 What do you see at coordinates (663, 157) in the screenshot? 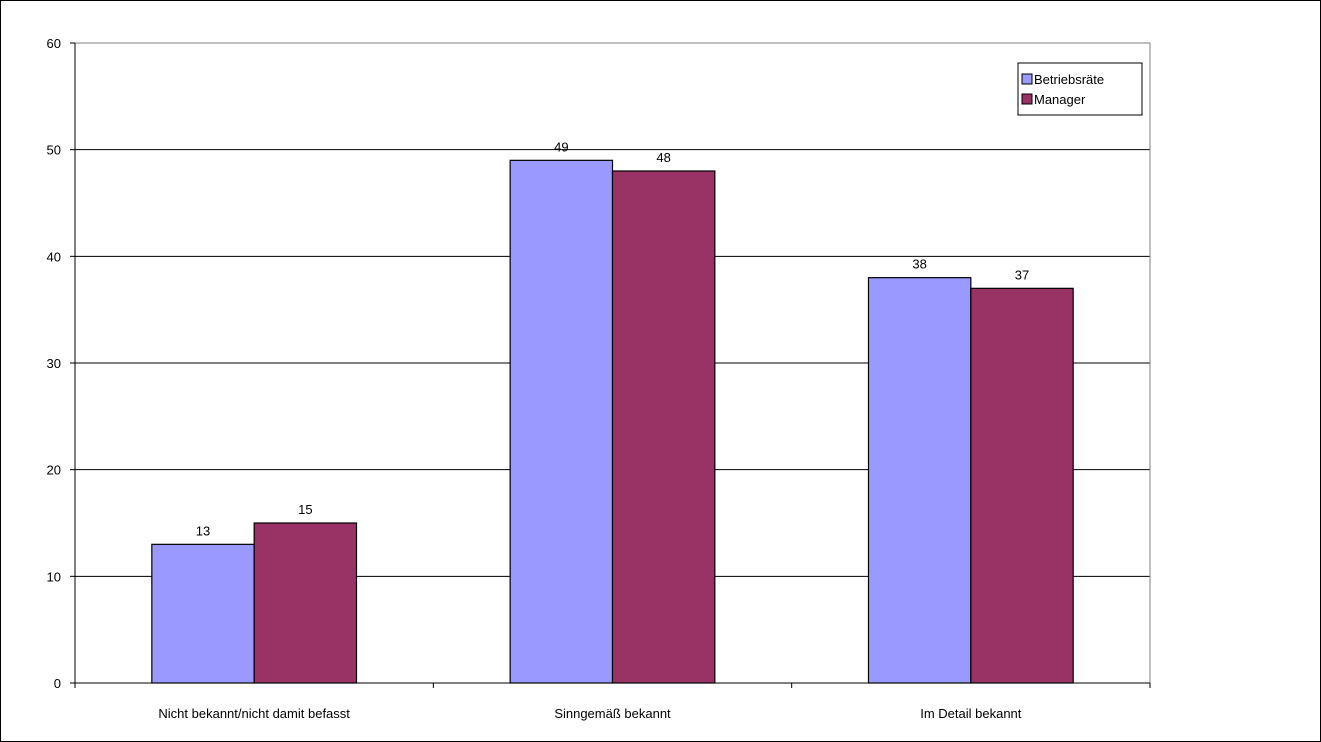
I see `data-label: 48` at bounding box center [663, 157].